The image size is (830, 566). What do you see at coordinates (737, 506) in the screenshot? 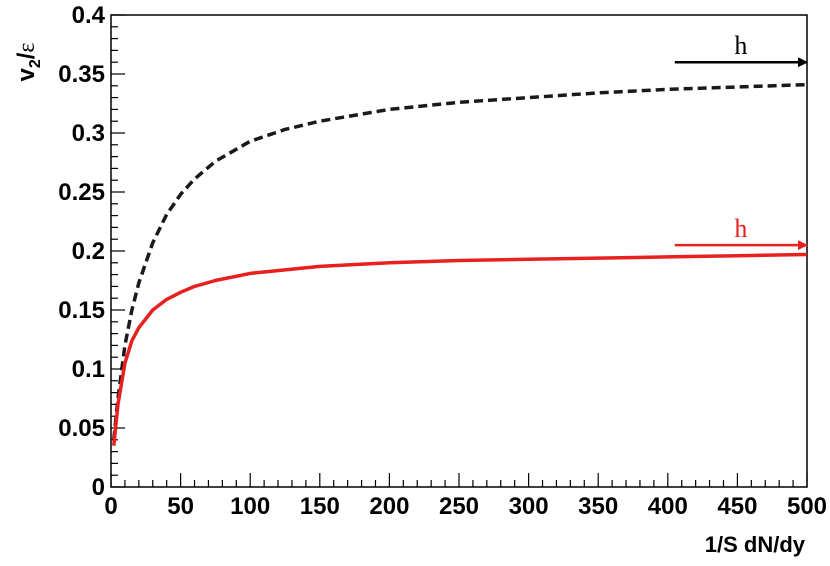
I see `x-tick-label: 450` at bounding box center [737, 506].